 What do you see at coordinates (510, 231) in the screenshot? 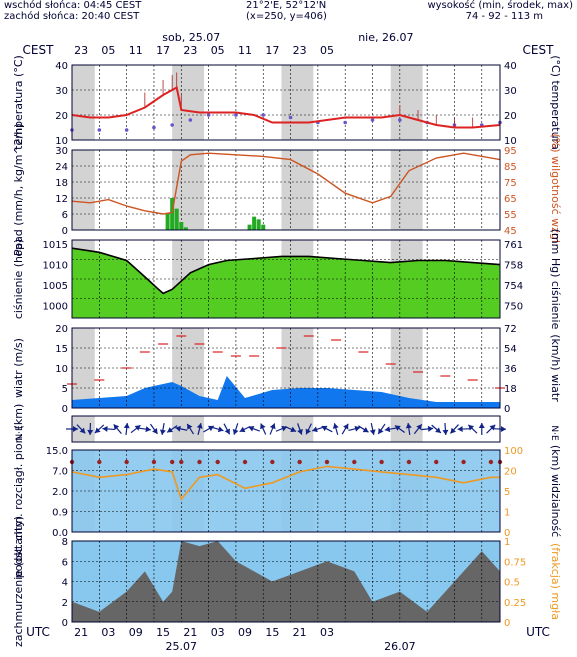
I see `precipitation-tick-right: 45` at bounding box center [510, 231].